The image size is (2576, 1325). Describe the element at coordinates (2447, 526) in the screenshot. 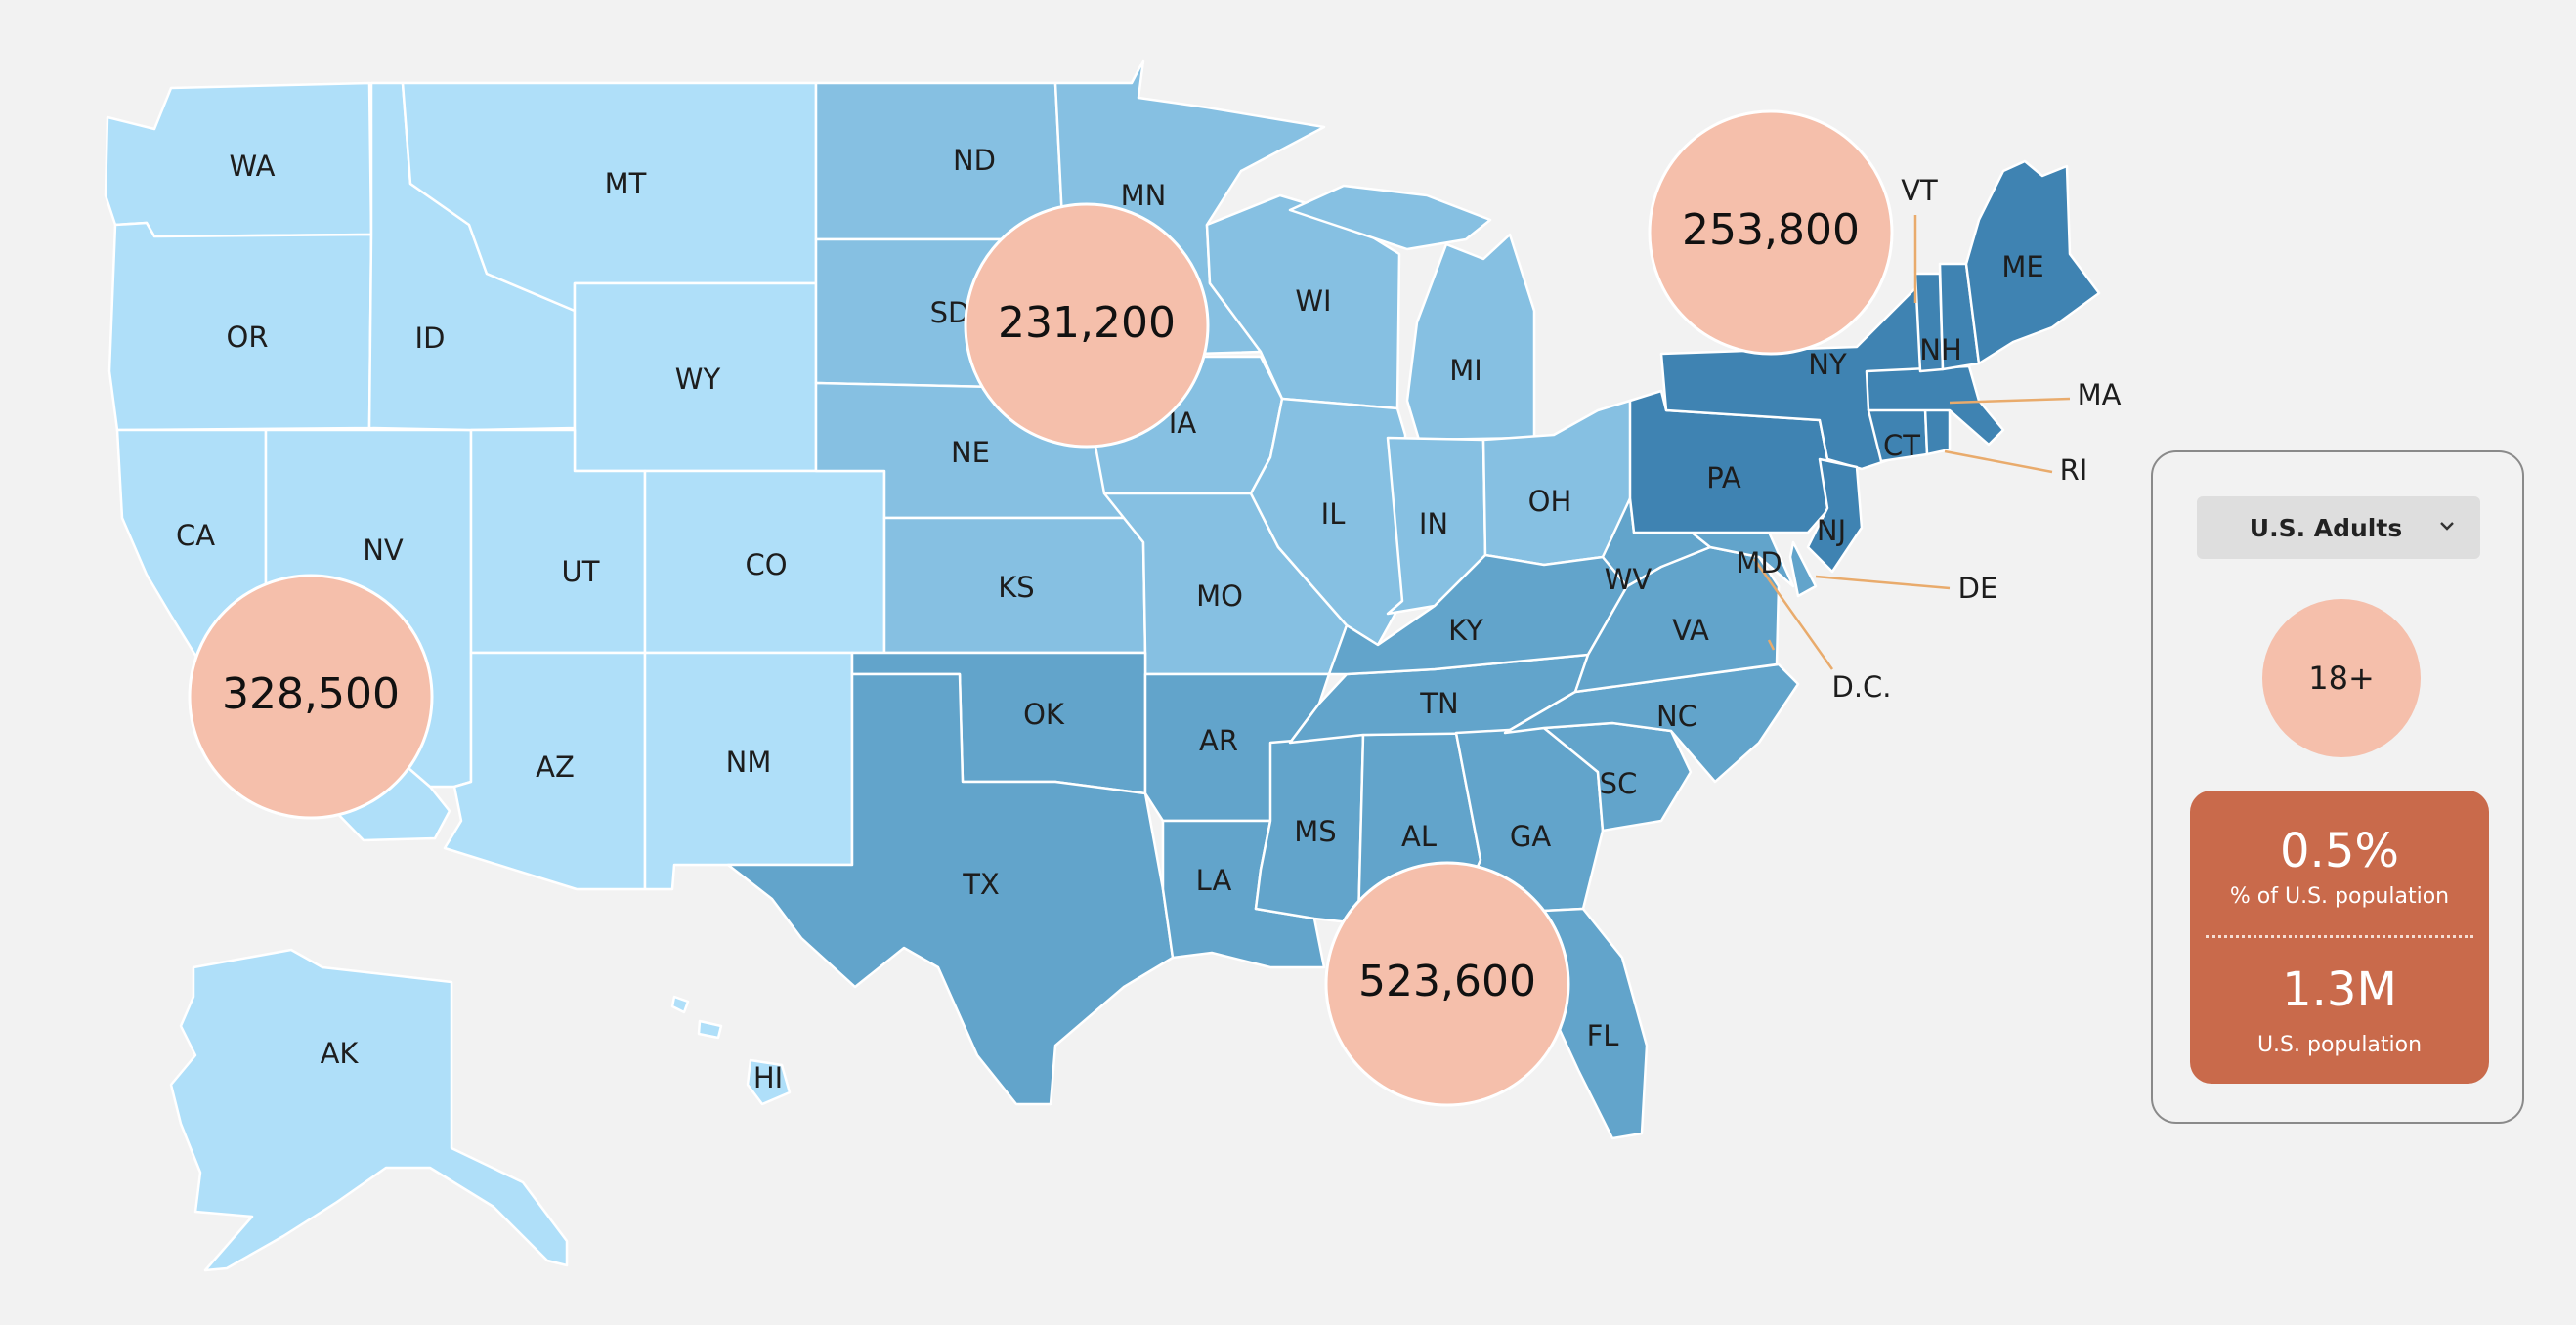

I see `chevron-down-icon` at that location.